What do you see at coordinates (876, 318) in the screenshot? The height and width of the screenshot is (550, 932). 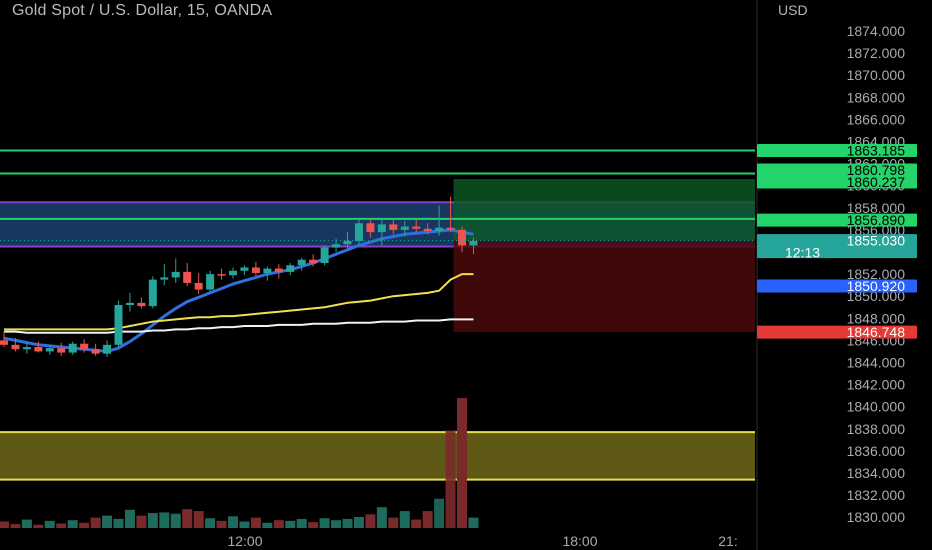 I see `price-tick-label: 1848.000` at bounding box center [876, 318].